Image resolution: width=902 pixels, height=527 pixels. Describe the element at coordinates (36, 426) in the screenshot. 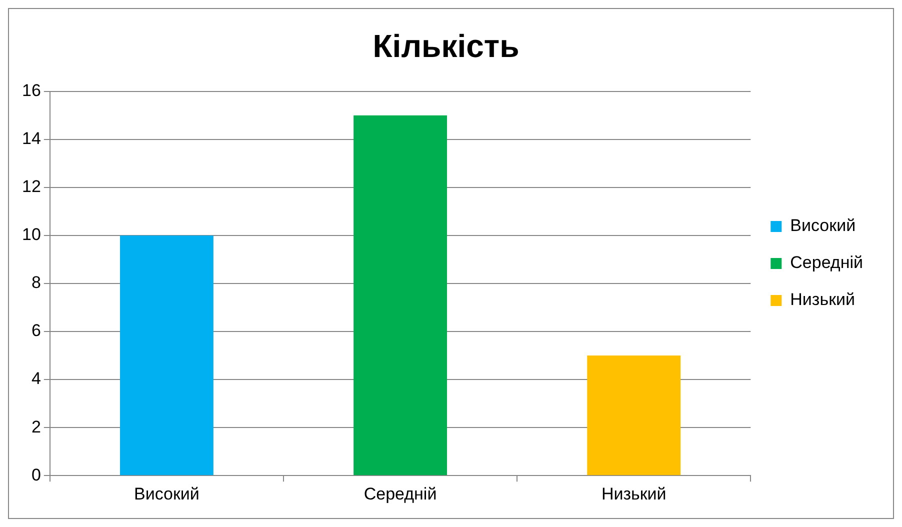

I see `y-tick-label: 2` at that location.